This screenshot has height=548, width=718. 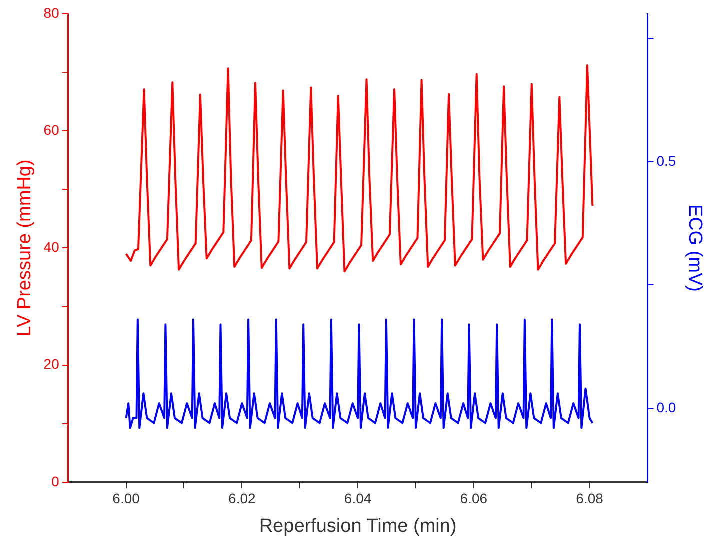 I want to click on x-axis-title: Reperfusion Time (min), so click(x=358, y=526).